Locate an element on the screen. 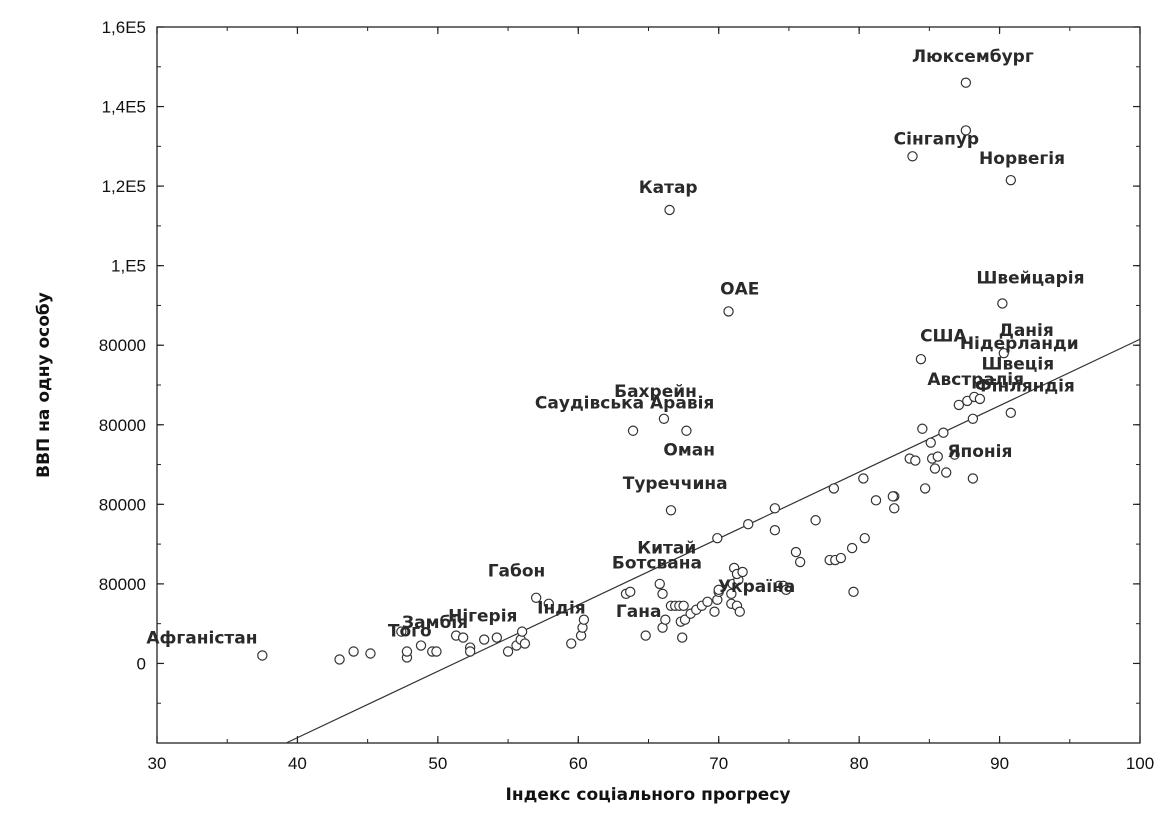  point-label: Сінгапур is located at coordinates (936, 139).